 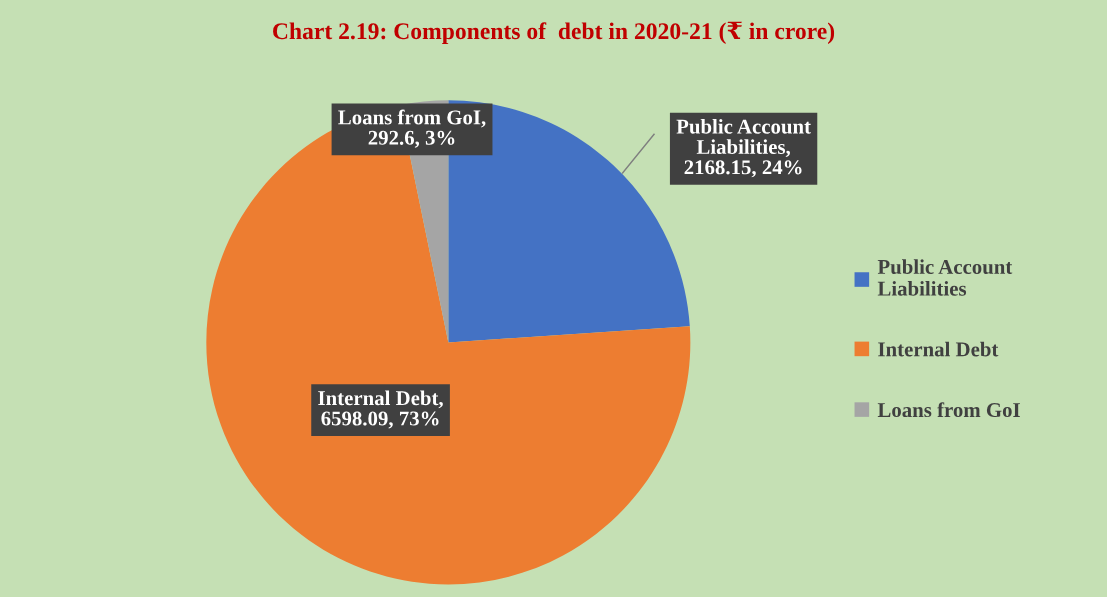 What do you see at coordinates (945, 277) in the screenshot?
I see `legend-label: Public Account Liabilities` at bounding box center [945, 277].